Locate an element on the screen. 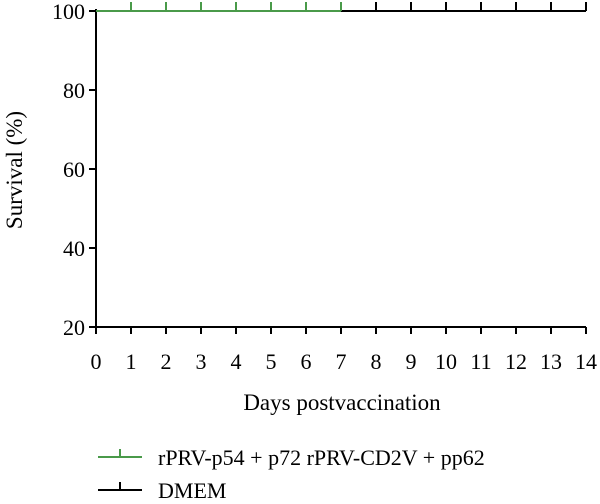 Image resolution: width=600 pixels, height=504 pixels. y-tick-label: 20 is located at coordinates (74, 327).